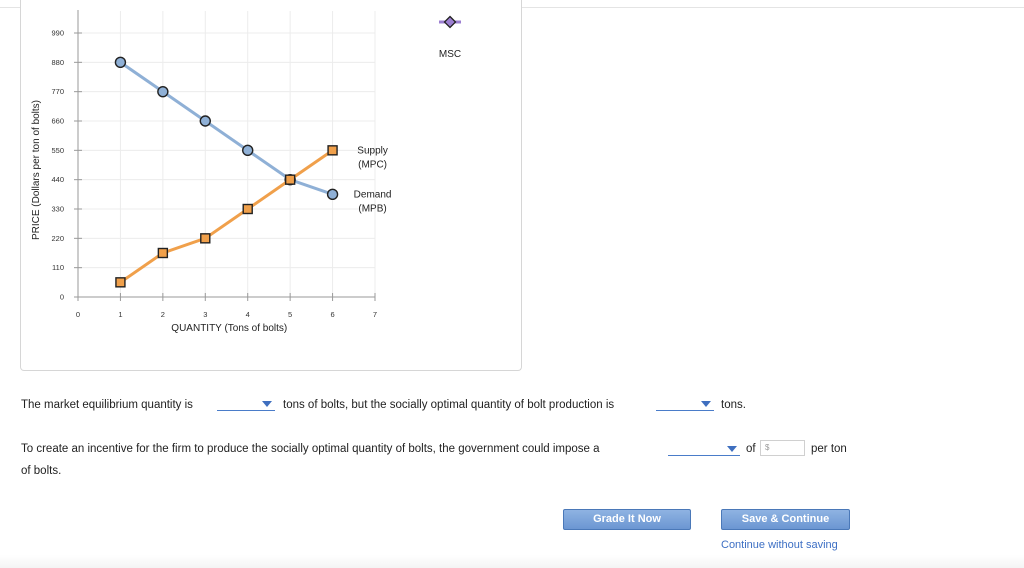 This screenshot has width=1024, height=568. Describe the element at coordinates (163, 314) in the screenshot. I see `x-tick-label: 2` at that location.